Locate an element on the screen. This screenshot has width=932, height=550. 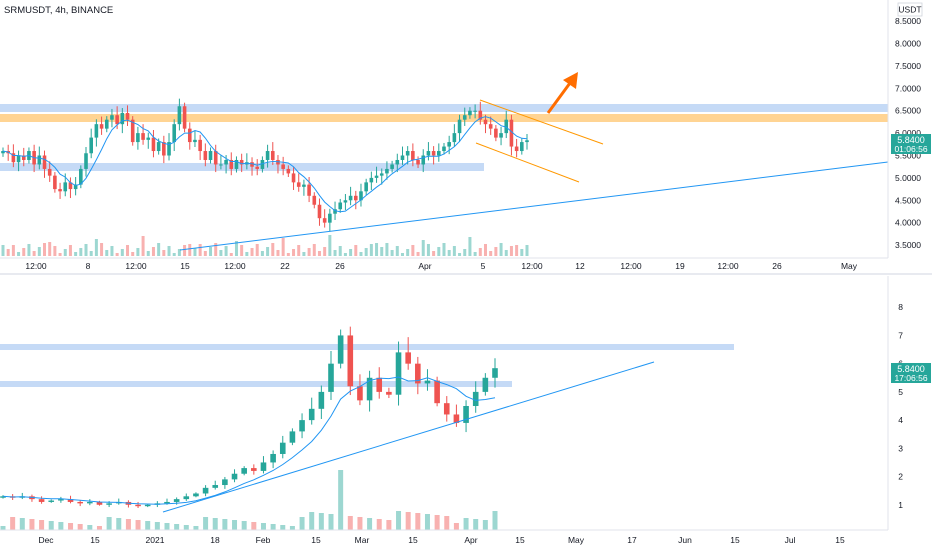
x-tick-label: 12:00 is located at coordinates (235, 266).